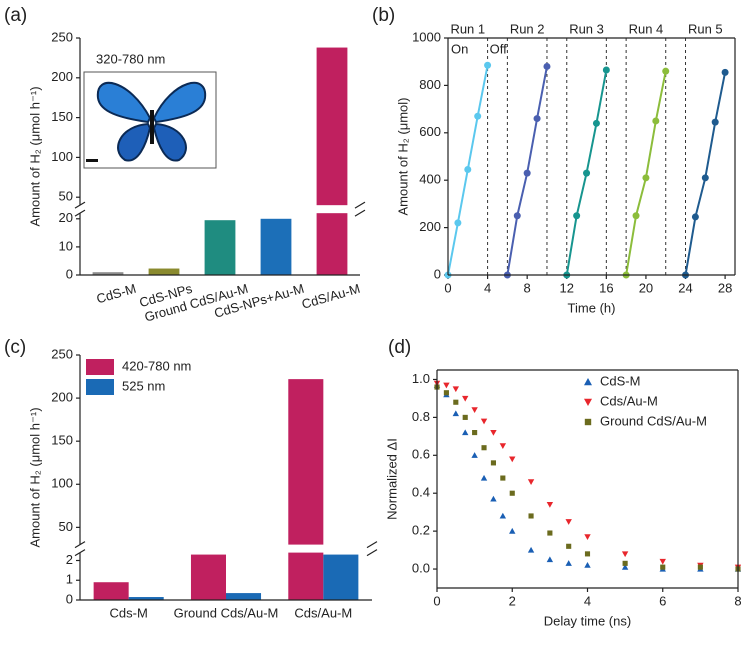 The width and height of the screenshot is (741, 652). Describe the element at coordinates (629, 400) in the screenshot. I see `legend-label: Cds/Au-M` at that location.